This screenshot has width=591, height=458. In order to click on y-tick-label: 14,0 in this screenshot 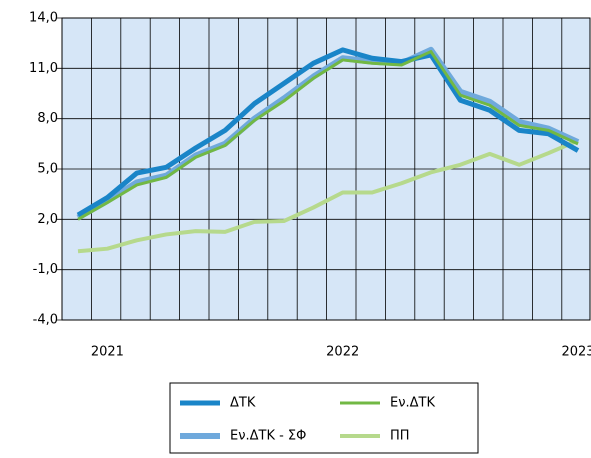, I will do `click(43, 18)`.